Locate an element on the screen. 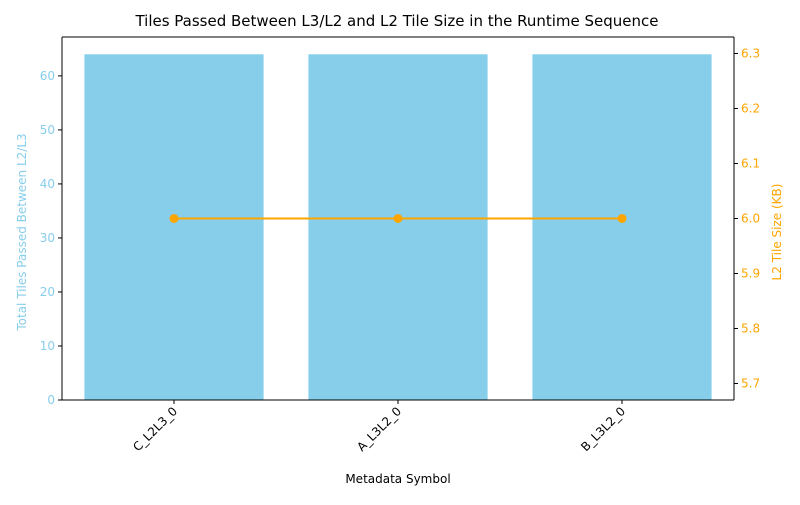  y-right-tick-label: 6.3 is located at coordinates (750, 54).